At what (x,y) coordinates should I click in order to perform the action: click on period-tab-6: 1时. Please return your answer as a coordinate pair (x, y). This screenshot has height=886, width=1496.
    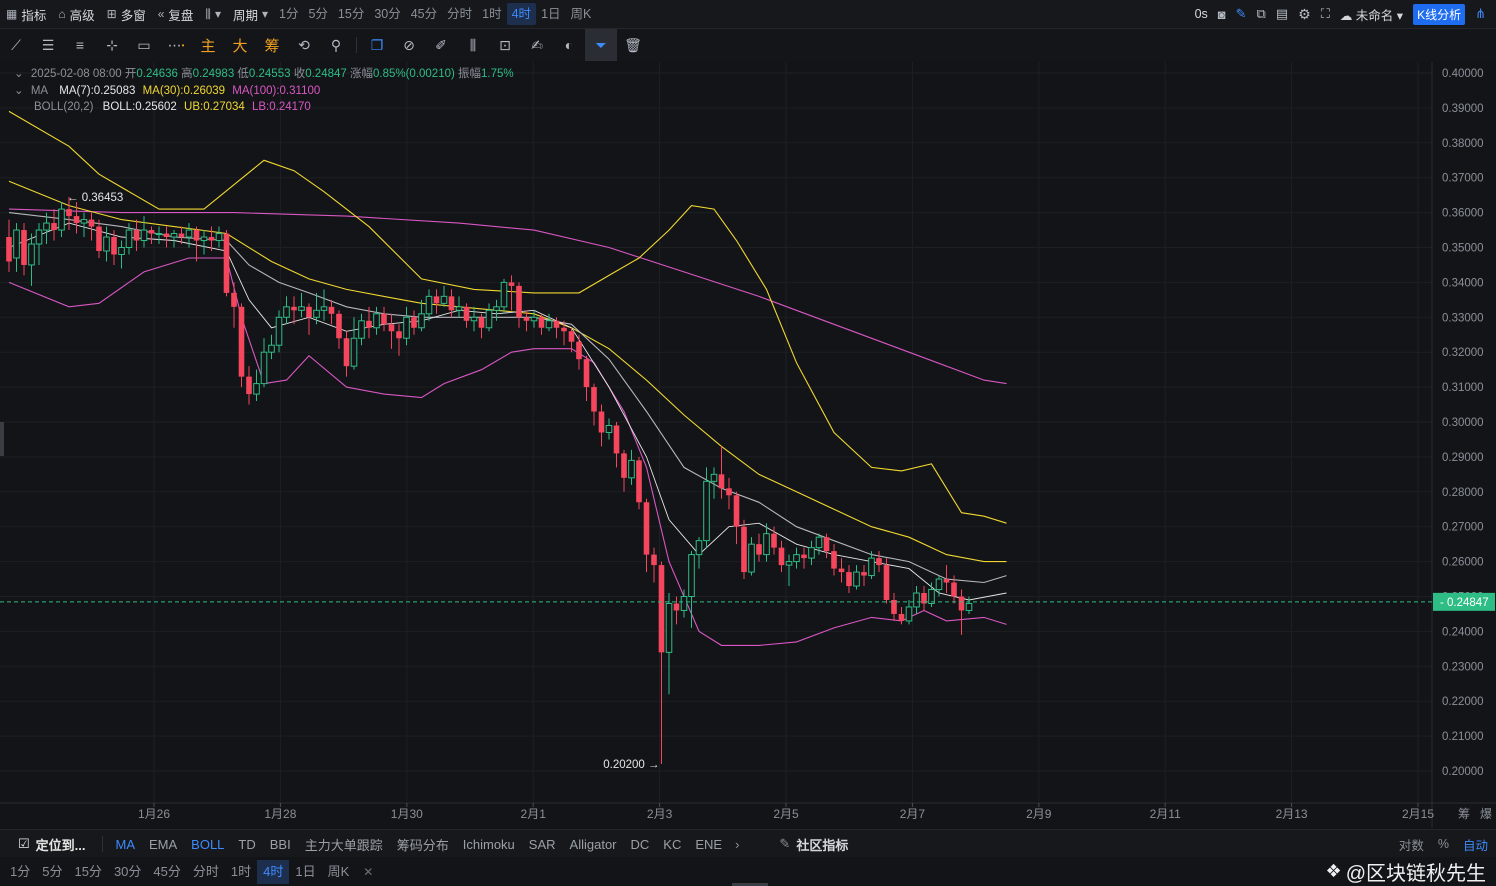
    Looking at the image, I should click on (492, 14).